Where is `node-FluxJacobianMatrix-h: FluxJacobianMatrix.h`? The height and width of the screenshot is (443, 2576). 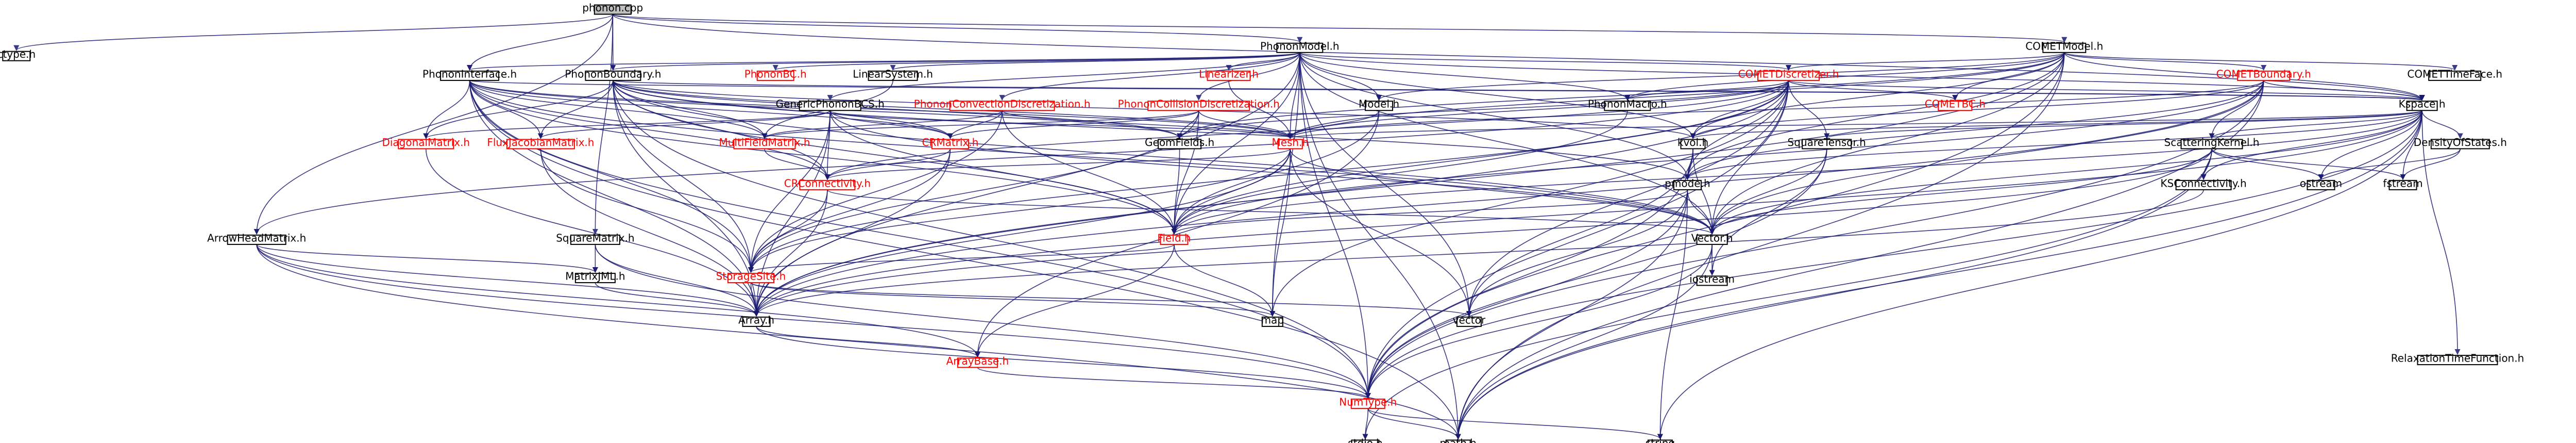
node-FluxJacobianMatrix-h: FluxJacobianMatrix.h is located at coordinates (540, 143).